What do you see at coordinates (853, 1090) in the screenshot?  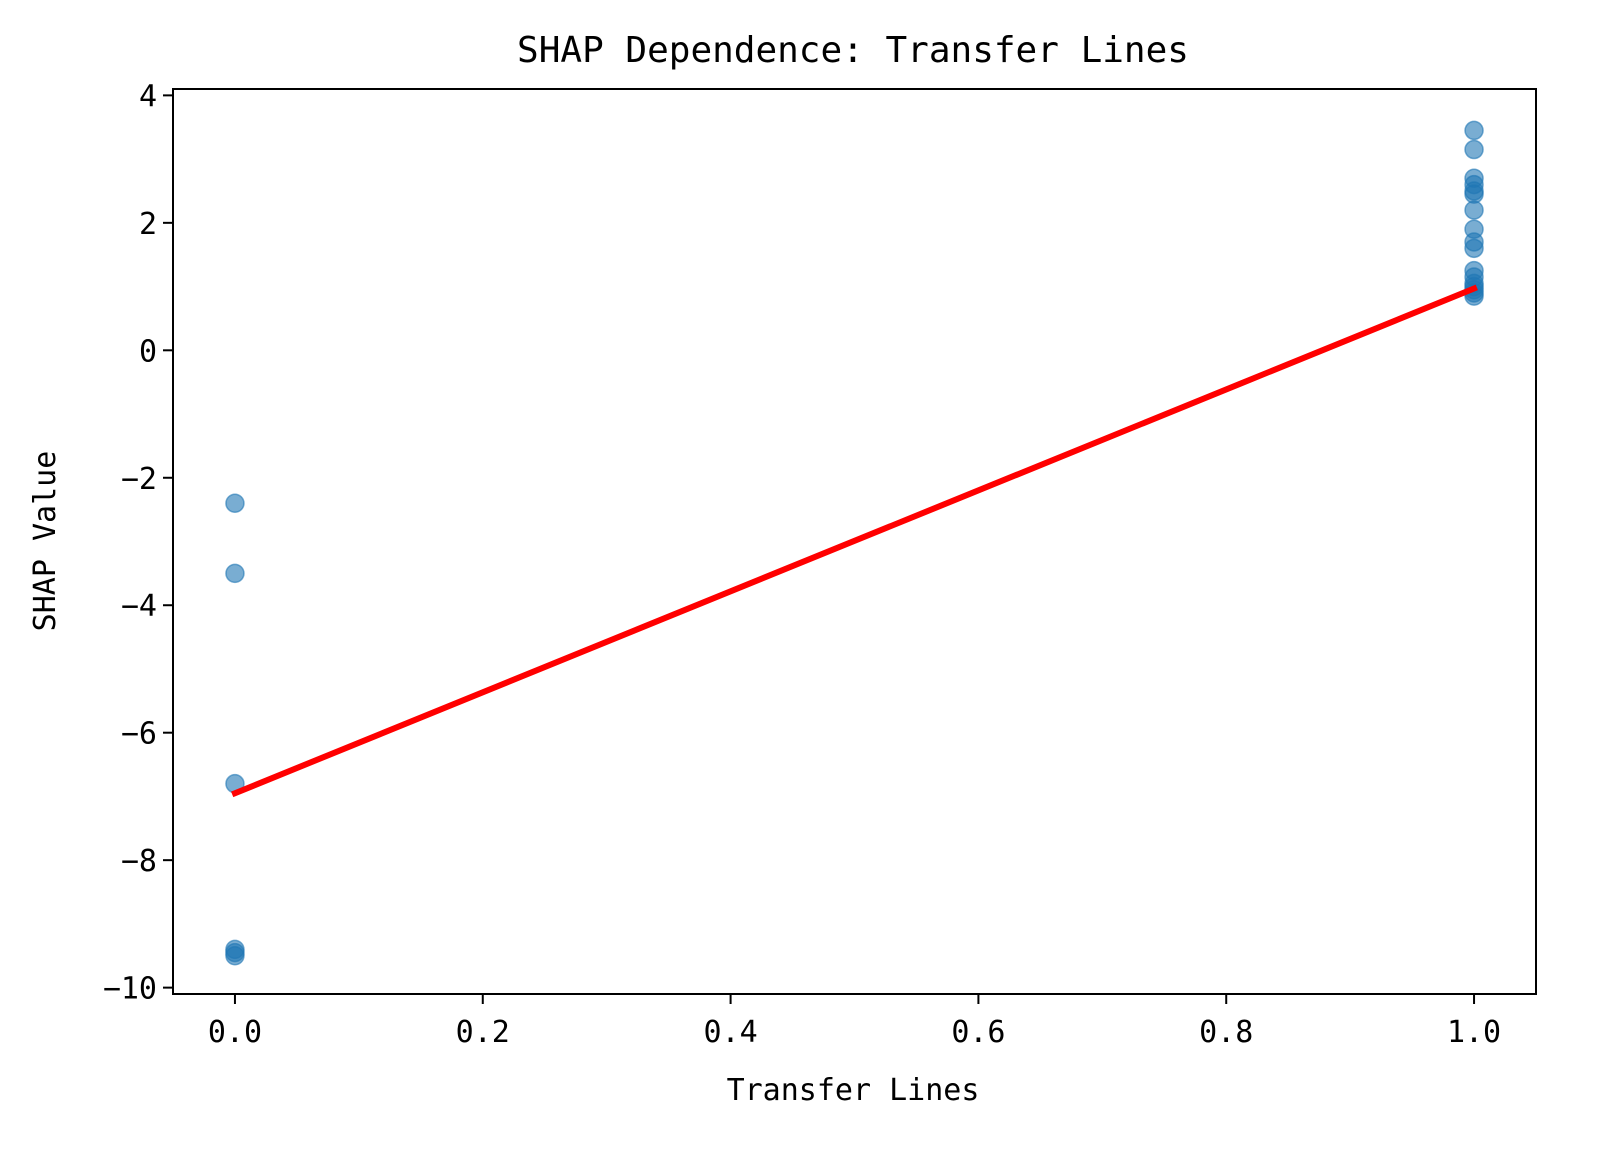 I see `x-axis-label: Transfer Lines` at bounding box center [853, 1090].